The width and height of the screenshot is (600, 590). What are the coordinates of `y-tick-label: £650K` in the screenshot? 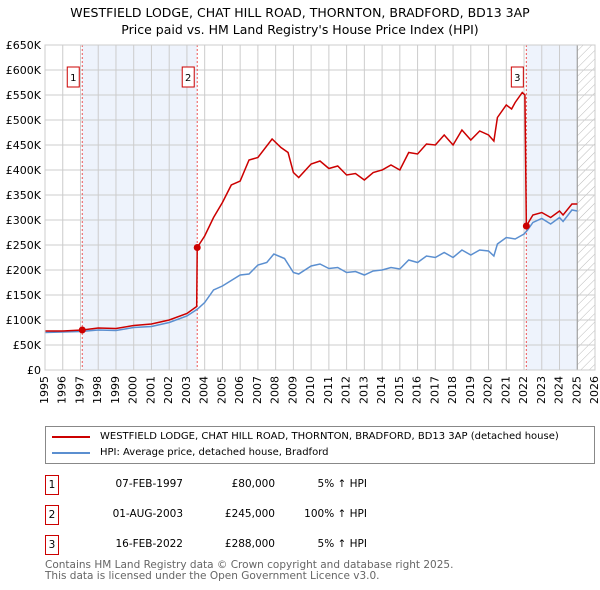 It's located at (24, 45).